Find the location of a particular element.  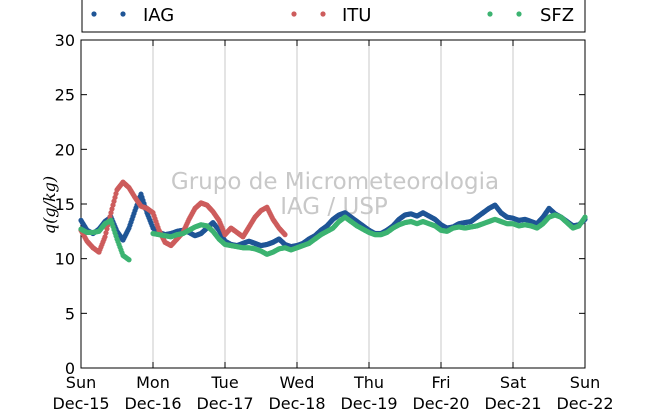

series-sfz is located at coordinates (333, 237).